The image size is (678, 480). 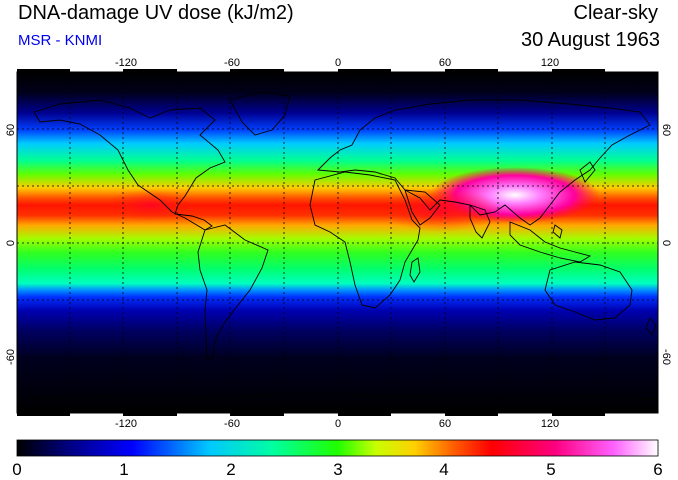 I want to click on colorbar-label: 5, so click(x=550, y=469).